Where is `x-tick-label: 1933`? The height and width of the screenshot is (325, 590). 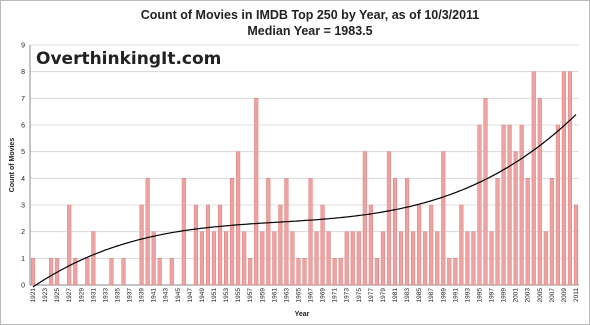 x-tick-label: 1933 is located at coordinates (105, 295).